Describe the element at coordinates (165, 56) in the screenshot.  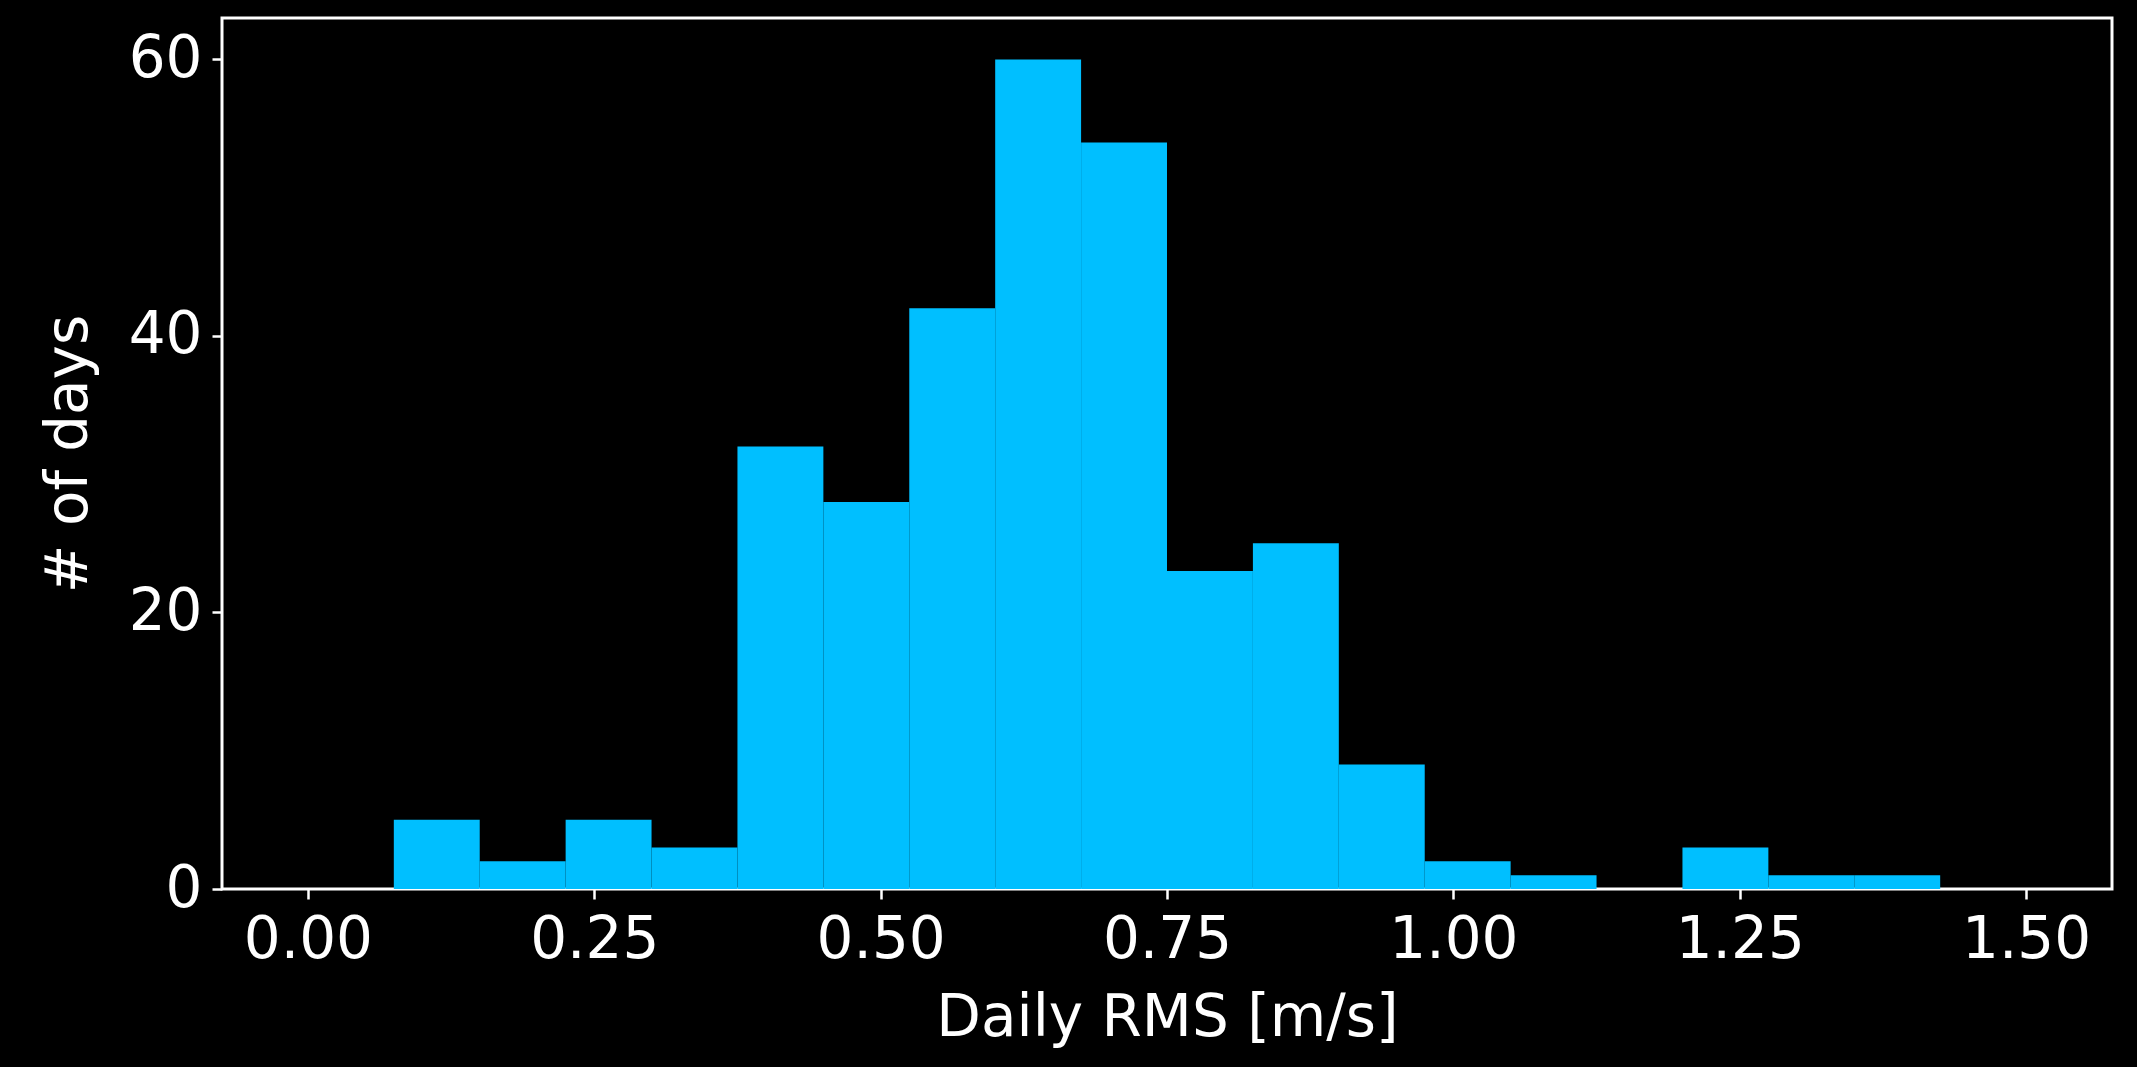
I see `y-tick-label: 60` at that location.